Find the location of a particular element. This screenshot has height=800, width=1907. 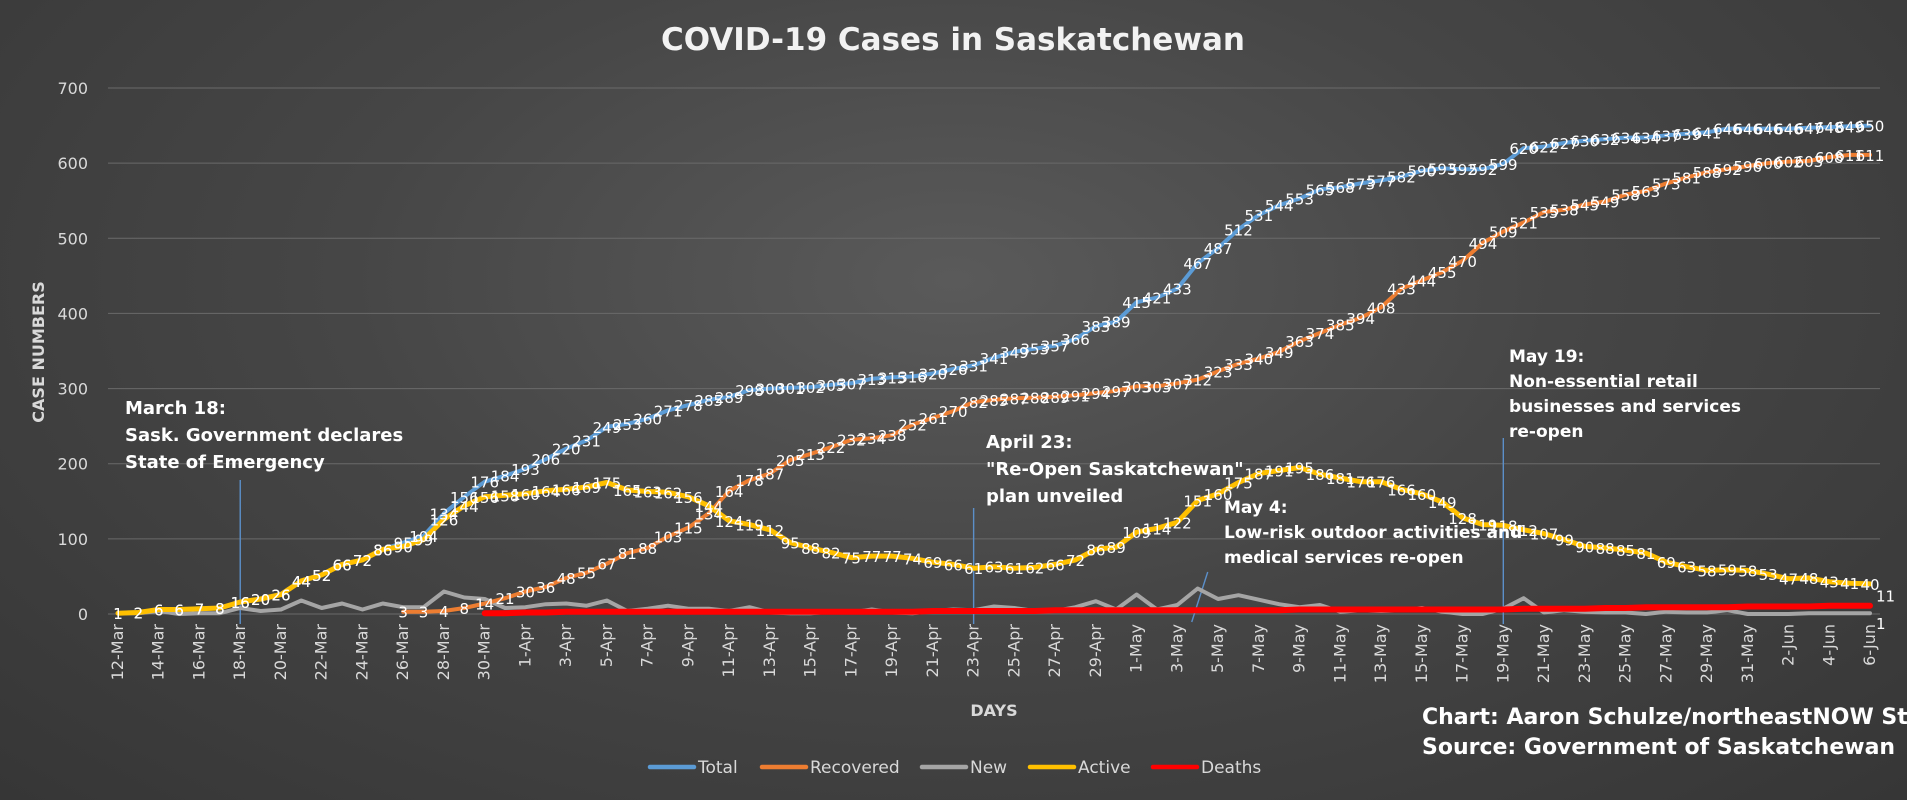

y-tick-label: 200 is located at coordinates (72, 464).